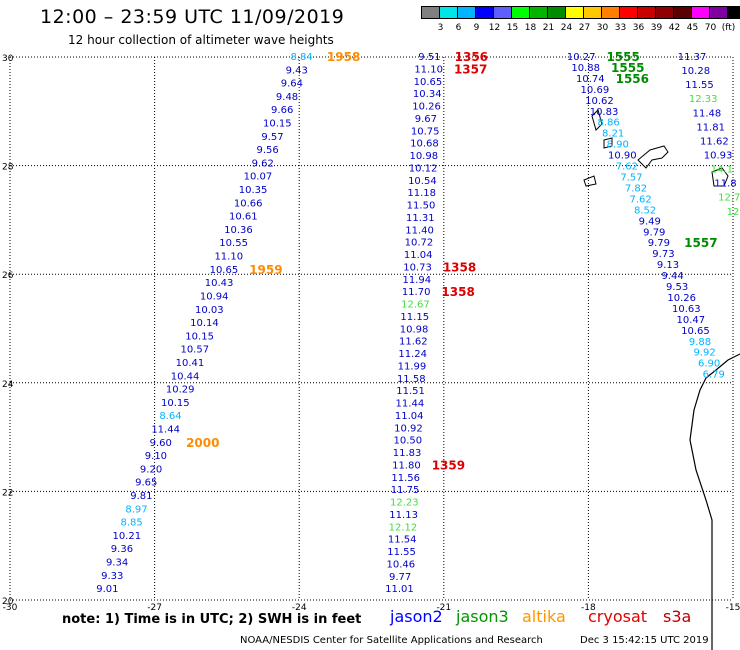 This screenshot has width=740, height=650. What do you see at coordinates (733, 212) in the screenshot?
I see `wave-height-label: 12` at bounding box center [733, 212].